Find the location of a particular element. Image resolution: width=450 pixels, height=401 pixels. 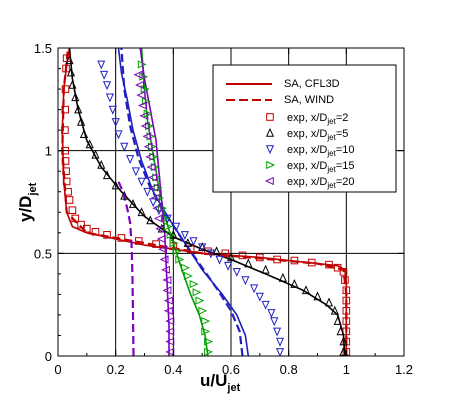

legend-label-2: exp, x/Djet=2 is located at coordinates (317, 119).